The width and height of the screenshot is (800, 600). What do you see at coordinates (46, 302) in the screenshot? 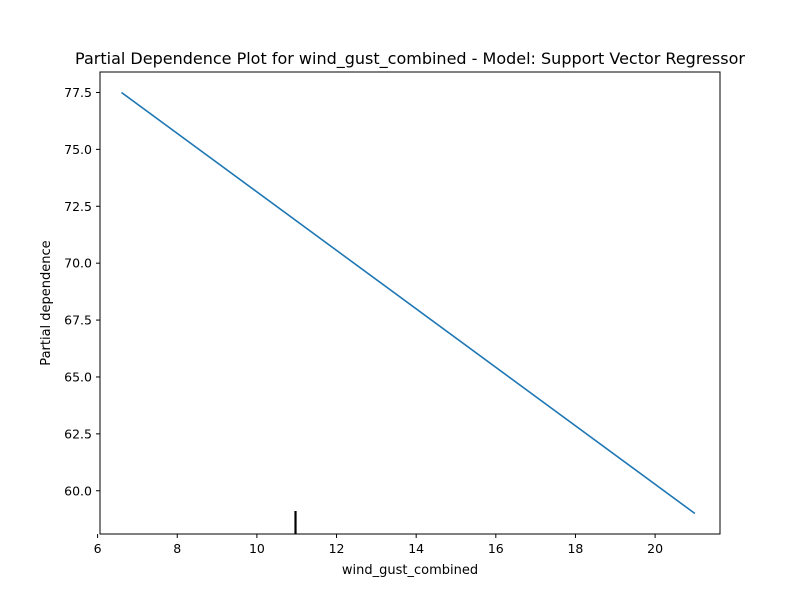
I see `y-axis-label: Partial dependence` at bounding box center [46, 302].